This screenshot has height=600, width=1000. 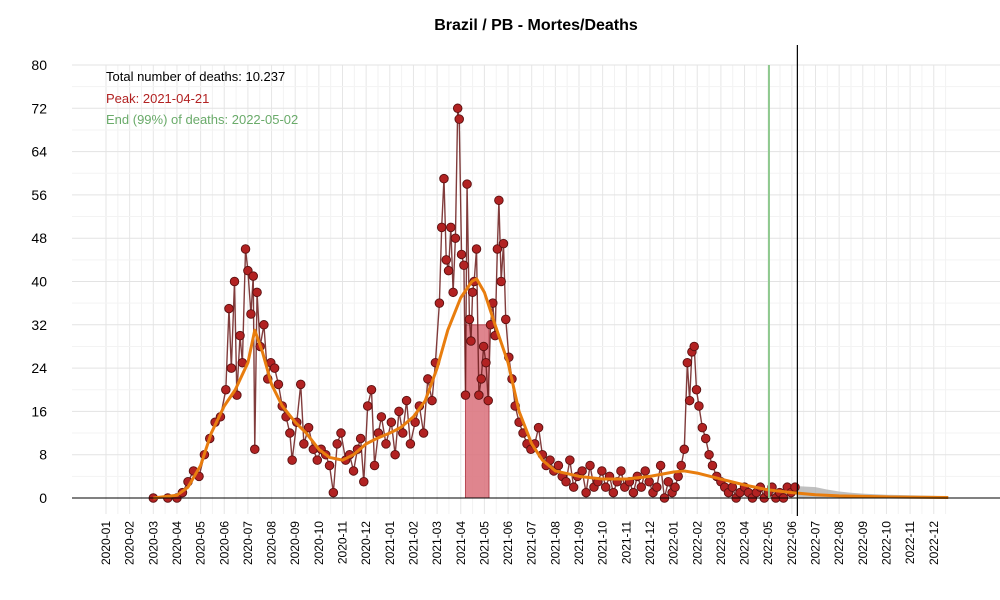 What do you see at coordinates (157, 98) in the screenshot?
I see `annotation-peak: Peak: 2021-04-21` at bounding box center [157, 98].